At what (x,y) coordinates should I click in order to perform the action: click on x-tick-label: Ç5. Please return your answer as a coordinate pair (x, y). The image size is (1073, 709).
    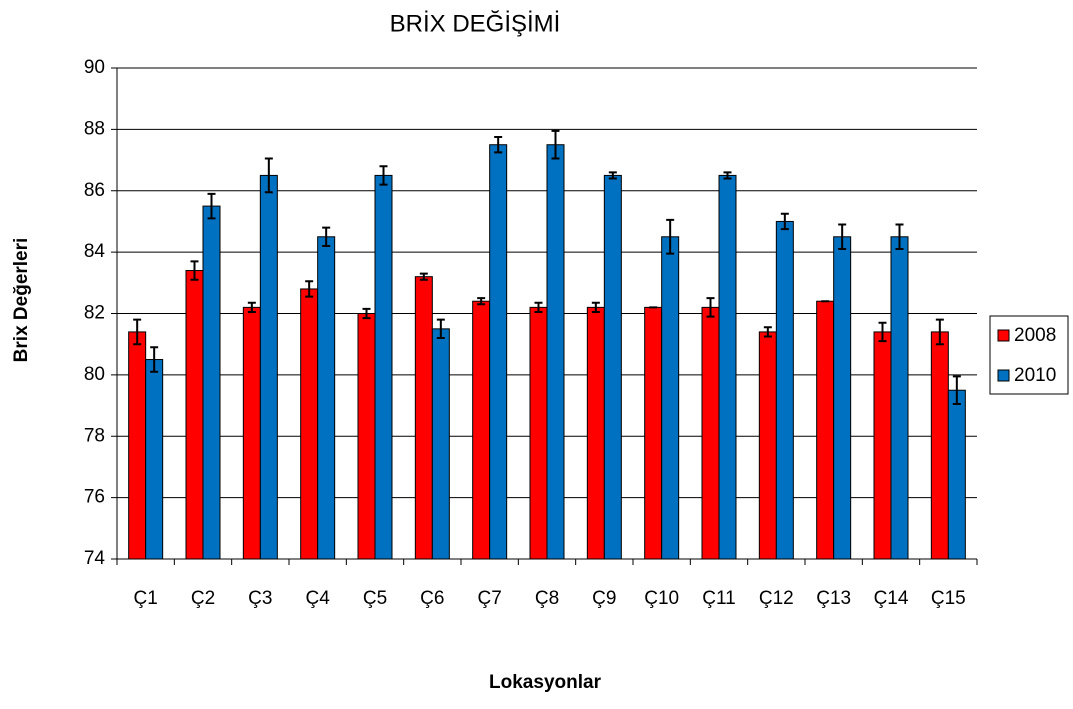
    Looking at the image, I should click on (375, 598).